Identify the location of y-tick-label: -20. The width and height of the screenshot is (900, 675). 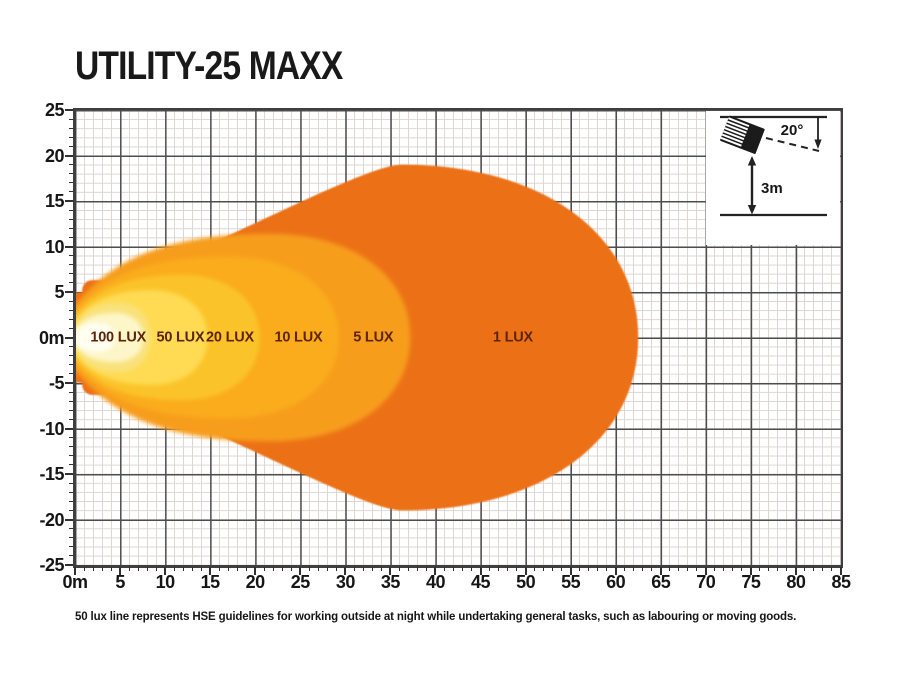
(51, 519).